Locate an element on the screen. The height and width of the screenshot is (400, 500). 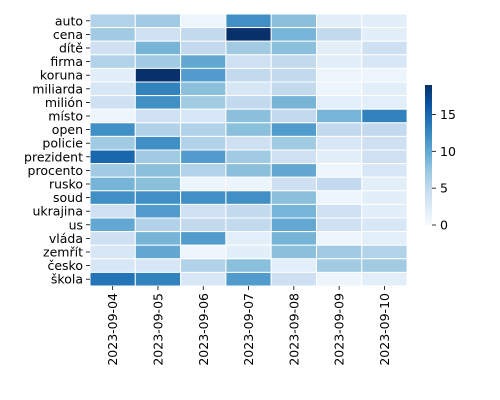
x-tick-label: 2023-09-08 is located at coordinates (293, 329).